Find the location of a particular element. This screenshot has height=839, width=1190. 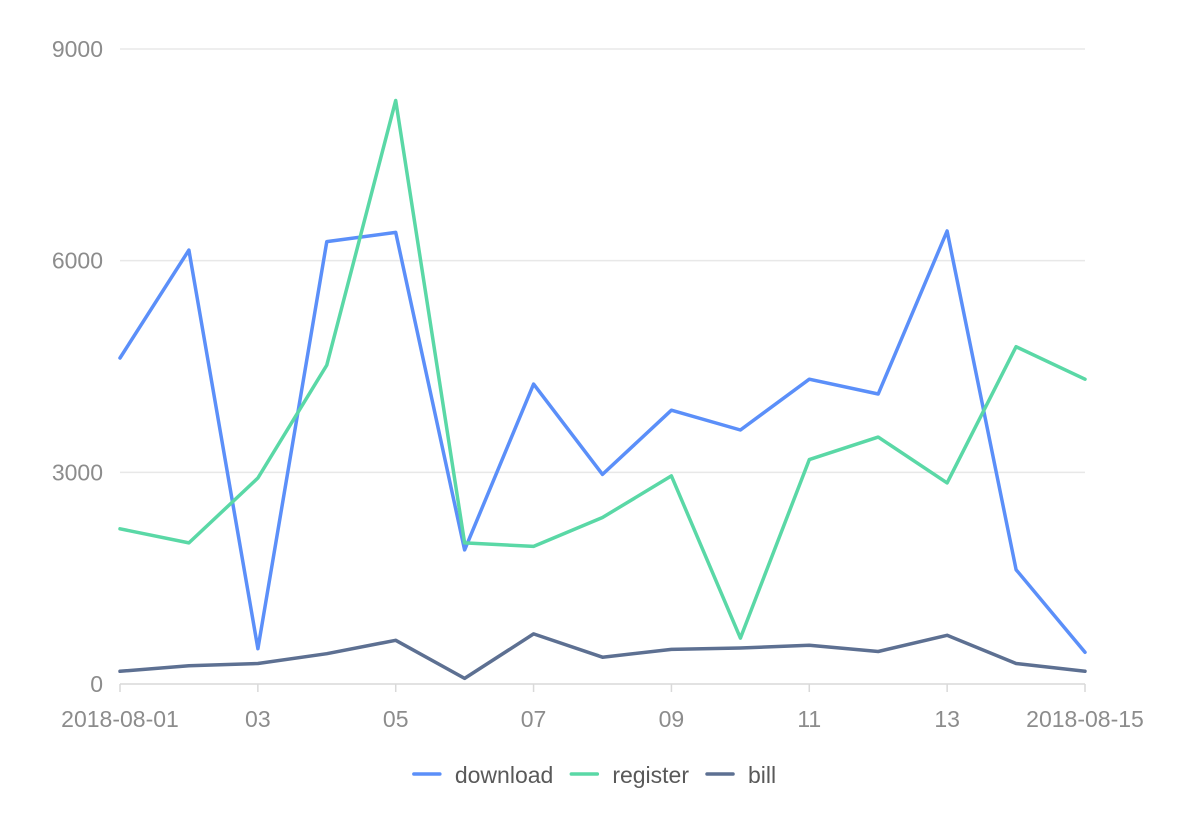

y-tick-label: 0 is located at coordinates (96, 684).